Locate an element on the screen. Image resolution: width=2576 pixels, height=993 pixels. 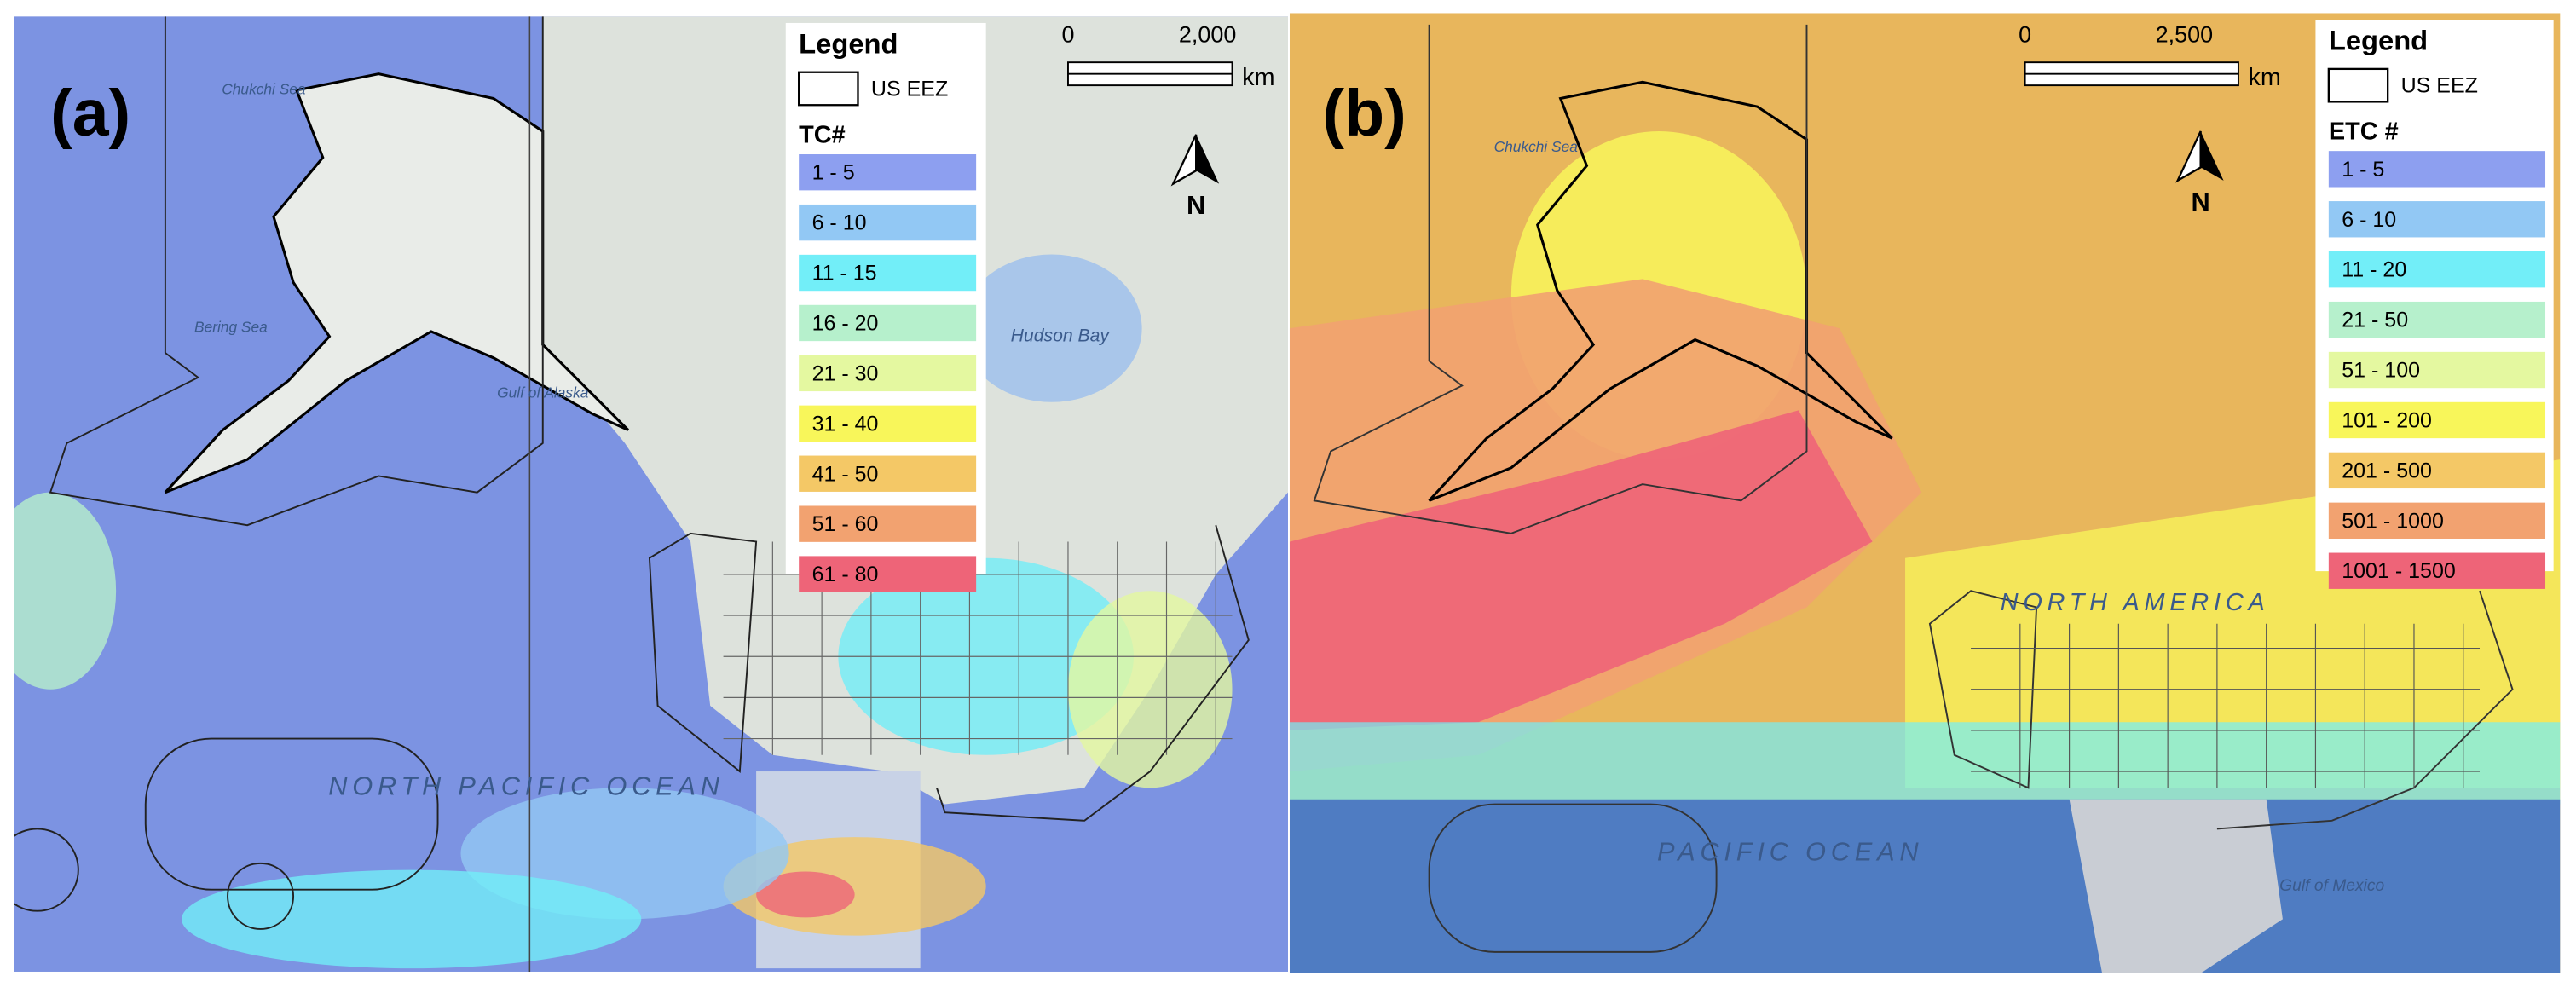
legend-subtitle: ETC # is located at coordinates (2364, 132).